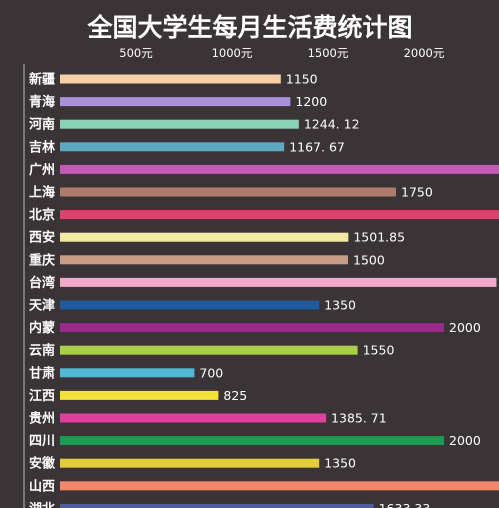  Describe the element at coordinates (379, 350) in the screenshot. I see `bar-value-label: 1550` at that location.